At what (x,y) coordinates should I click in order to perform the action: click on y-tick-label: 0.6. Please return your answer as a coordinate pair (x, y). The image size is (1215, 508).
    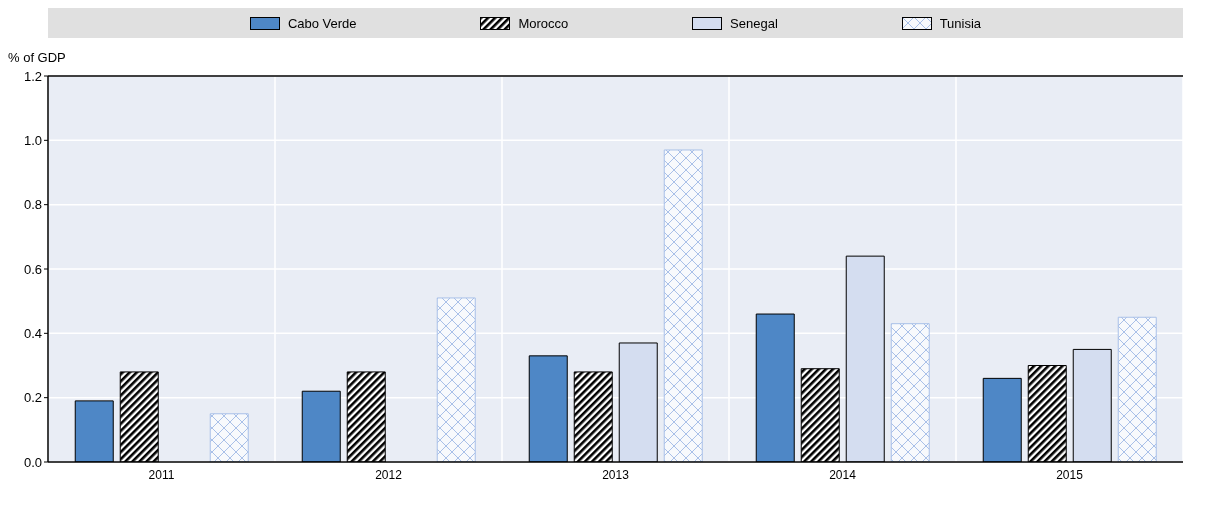
    Looking at the image, I should click on (32, 269).